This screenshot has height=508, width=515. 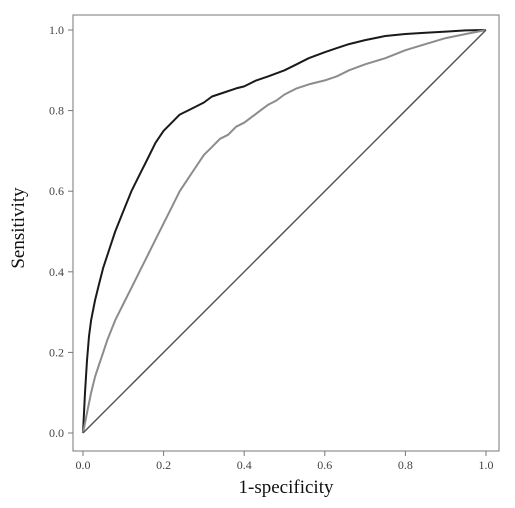 I want to click on x-tick-label: 0.2, so click(x=163, y=465).